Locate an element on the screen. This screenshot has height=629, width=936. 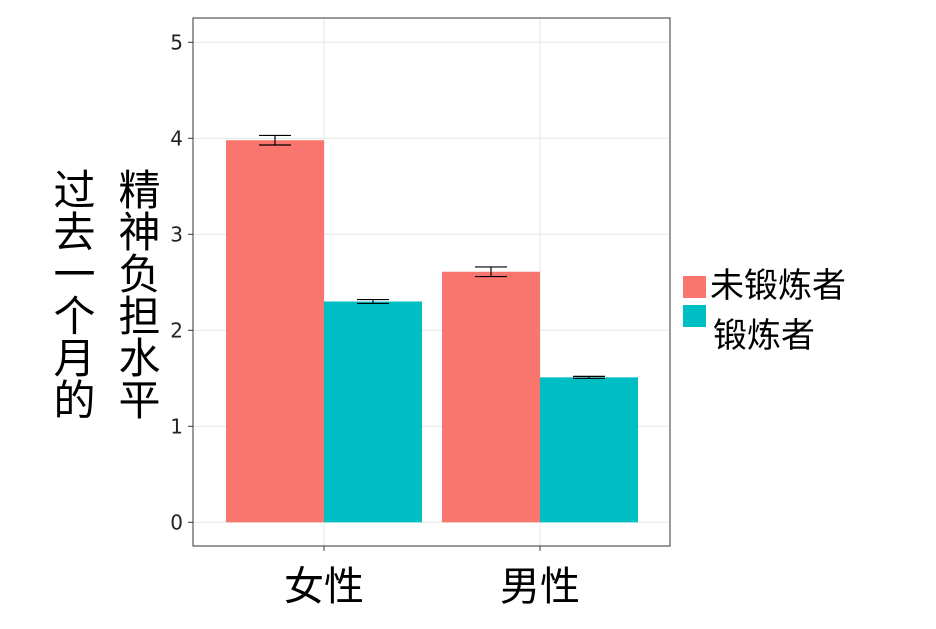
x-tick-label: 男性 is located at coordinates (540, 587).